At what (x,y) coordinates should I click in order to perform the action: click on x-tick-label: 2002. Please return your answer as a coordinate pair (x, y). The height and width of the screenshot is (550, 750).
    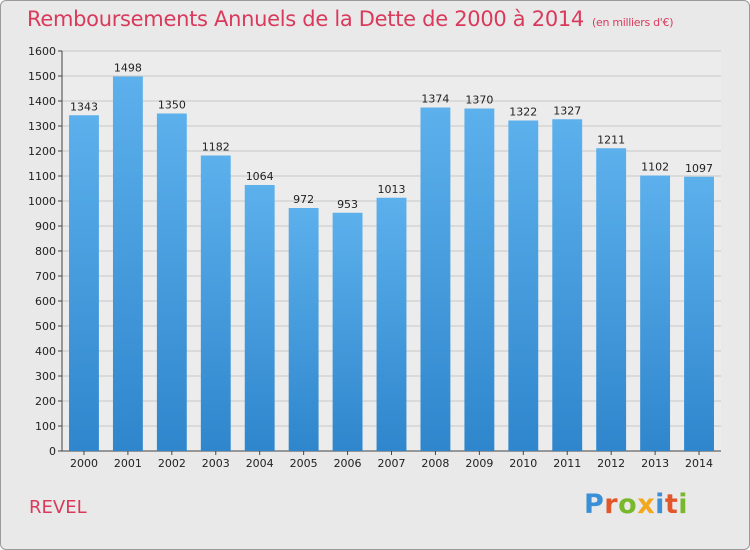
    Looking at the image, I should click on (172, 463).